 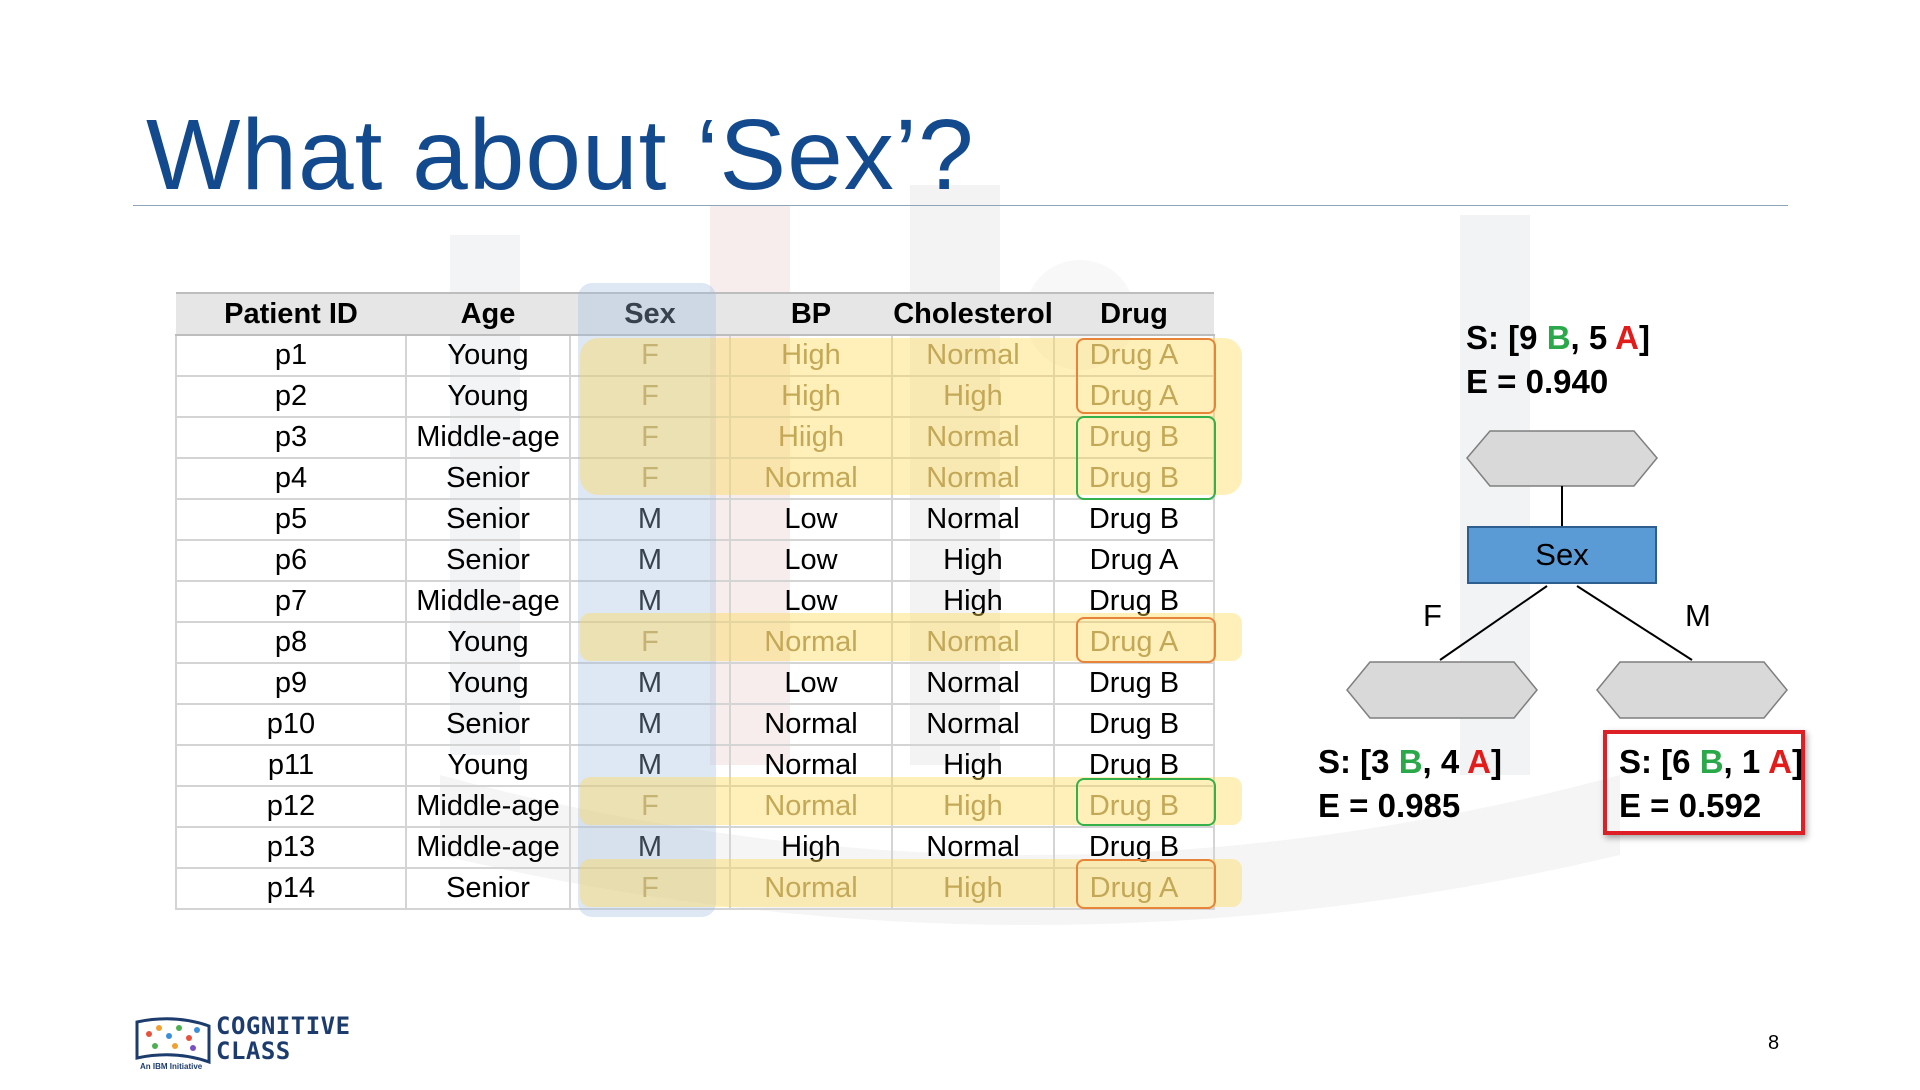 What do you see at coordinates (1506, 337) in the screenshot?
I see `root-prefix: S: [9` at bounding box center [1506, 337].